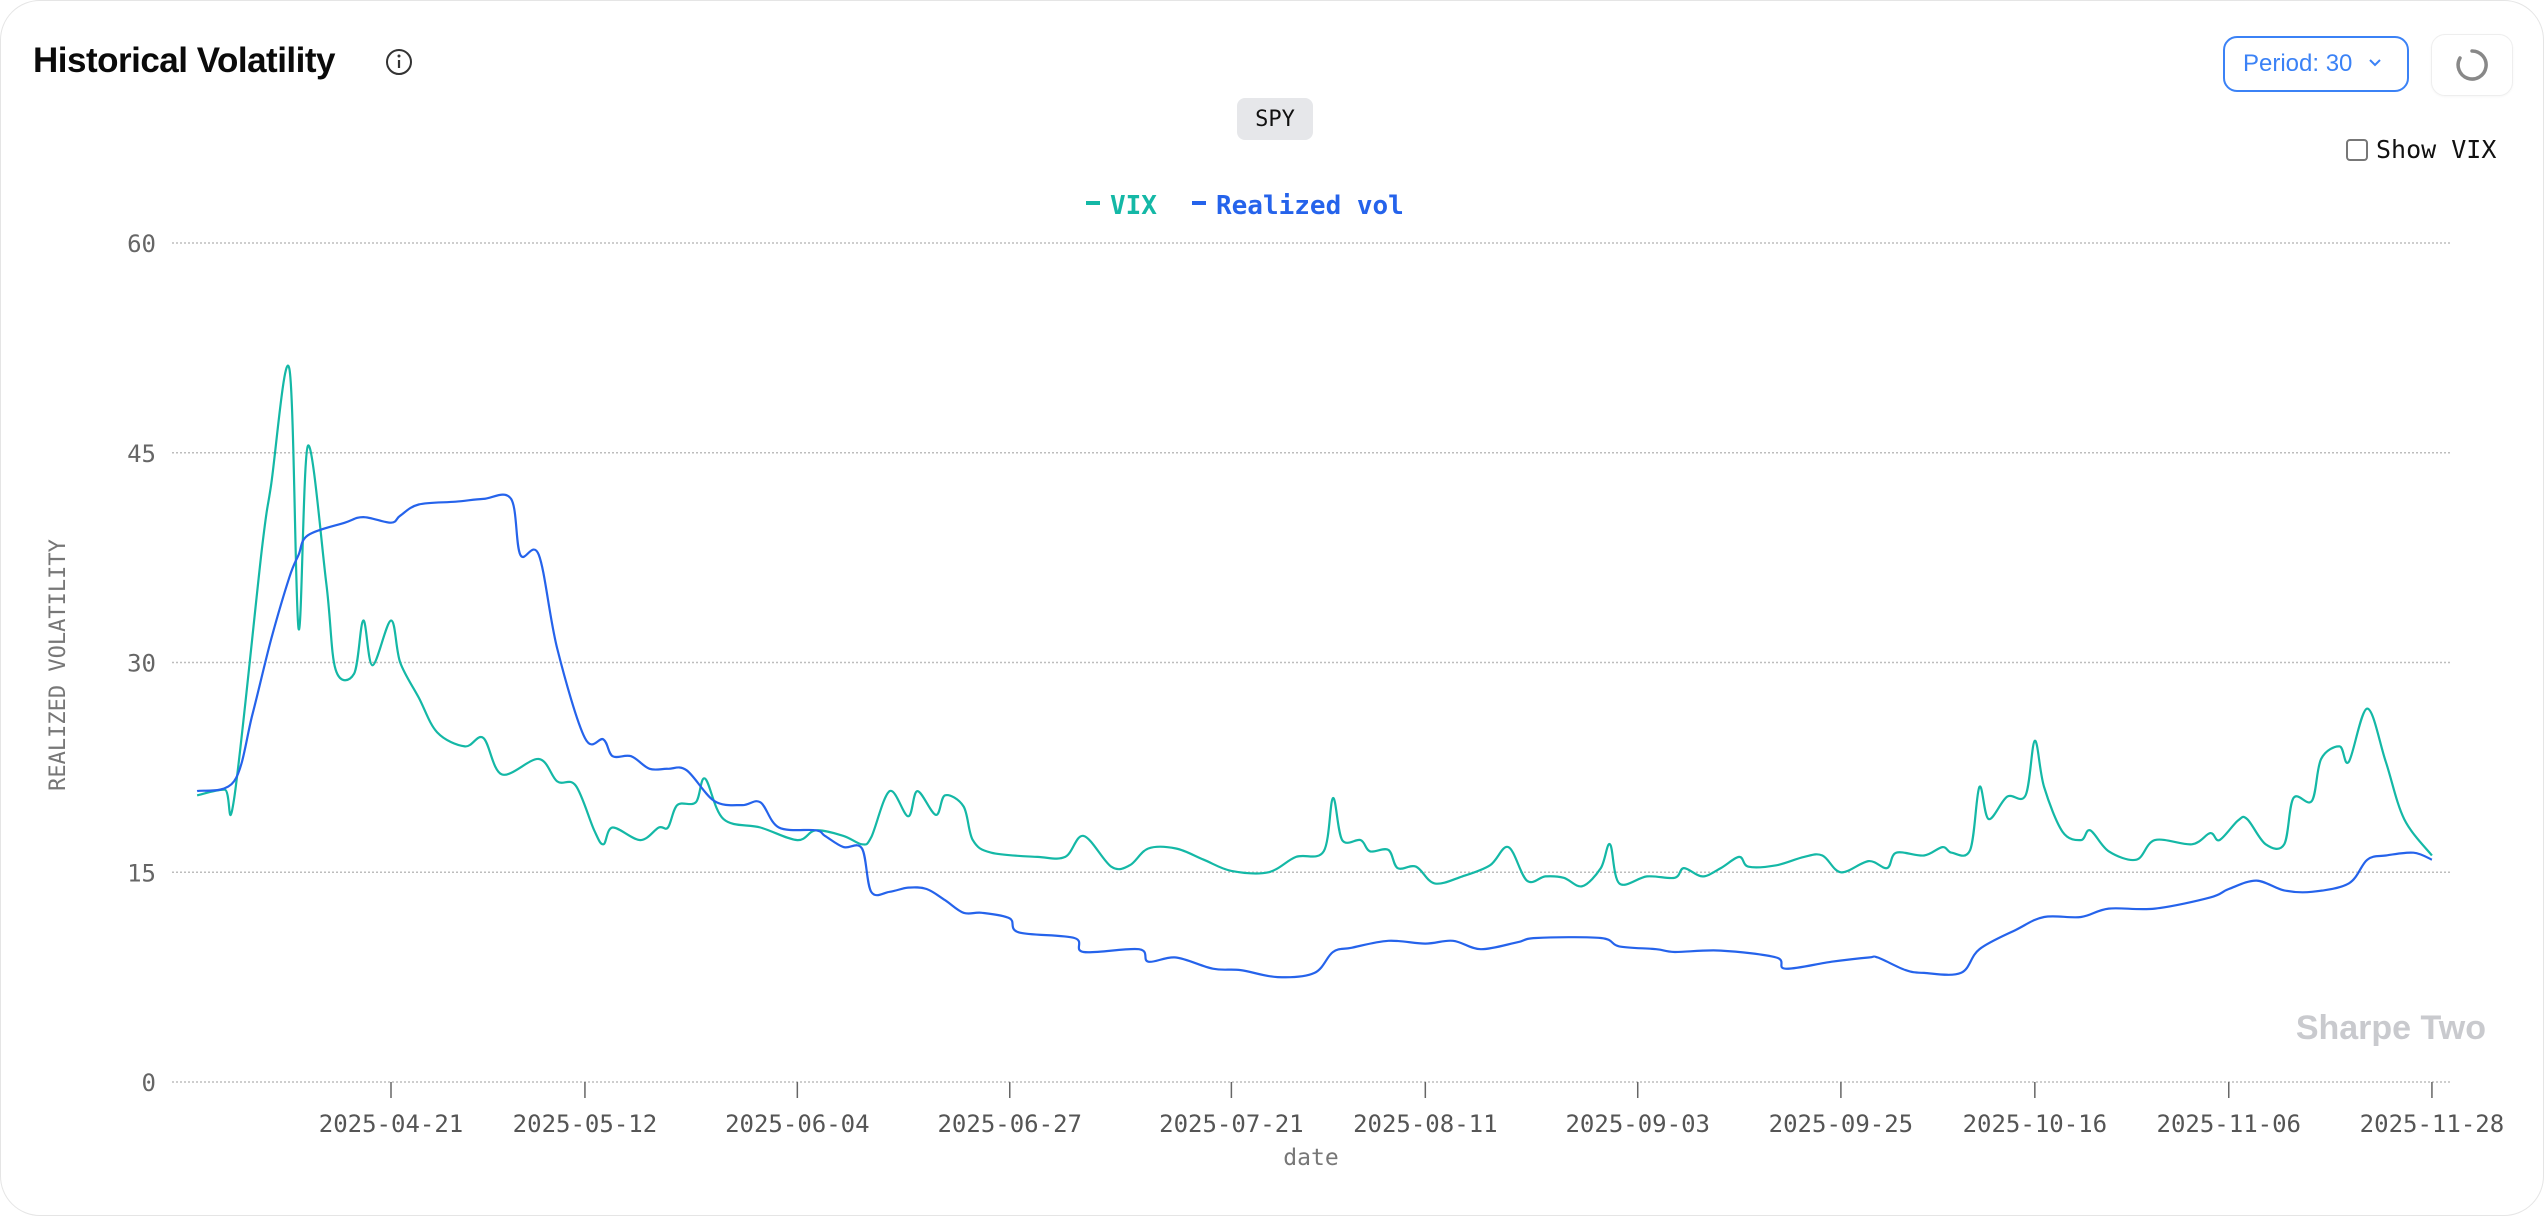  What do you see at coordinates (1425, 1124) in the screenshot?
I see `x-tick-label: 2025-08-11` at bounding box center [1425, 1124].